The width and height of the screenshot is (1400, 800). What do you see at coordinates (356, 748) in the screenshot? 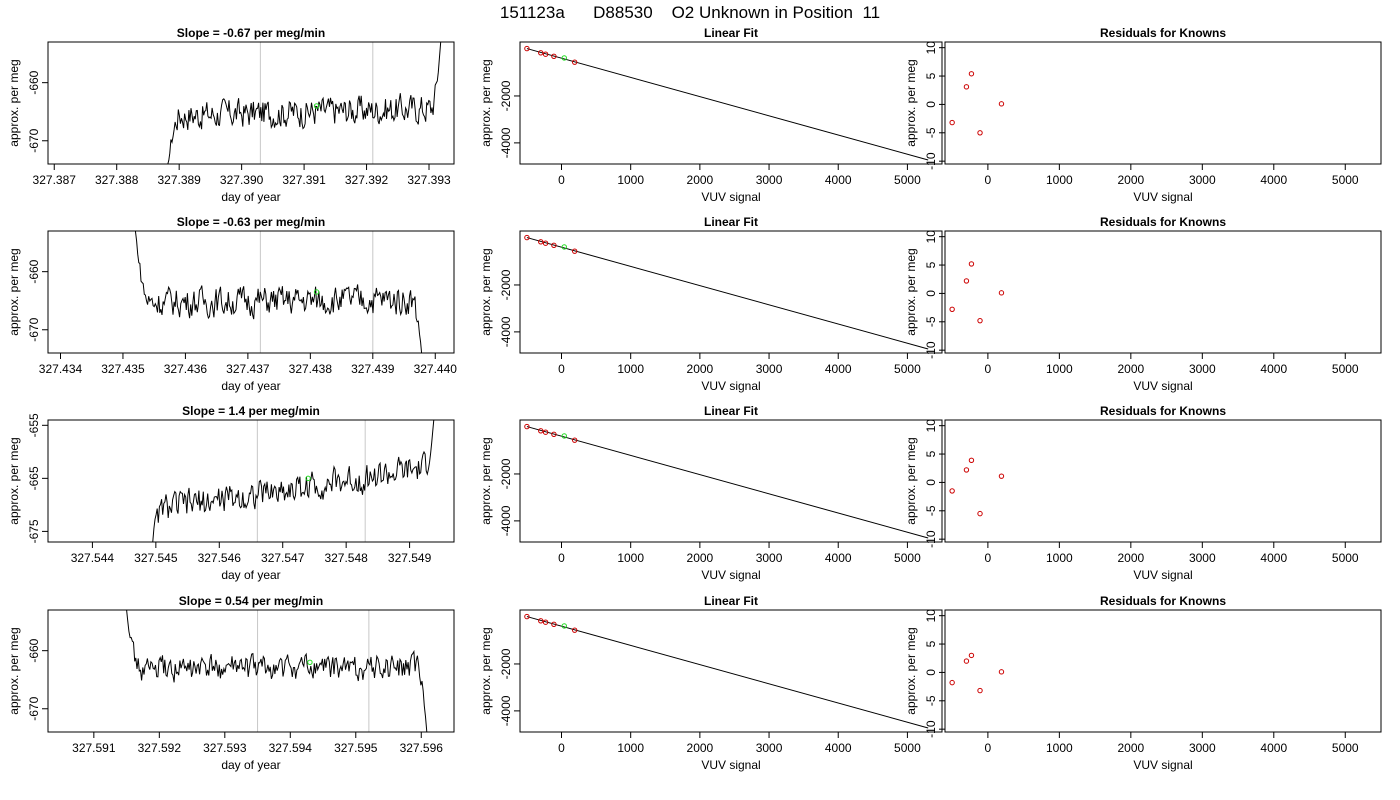
I see `x-tick-label: 327.595` at bounding box center [356, 748].